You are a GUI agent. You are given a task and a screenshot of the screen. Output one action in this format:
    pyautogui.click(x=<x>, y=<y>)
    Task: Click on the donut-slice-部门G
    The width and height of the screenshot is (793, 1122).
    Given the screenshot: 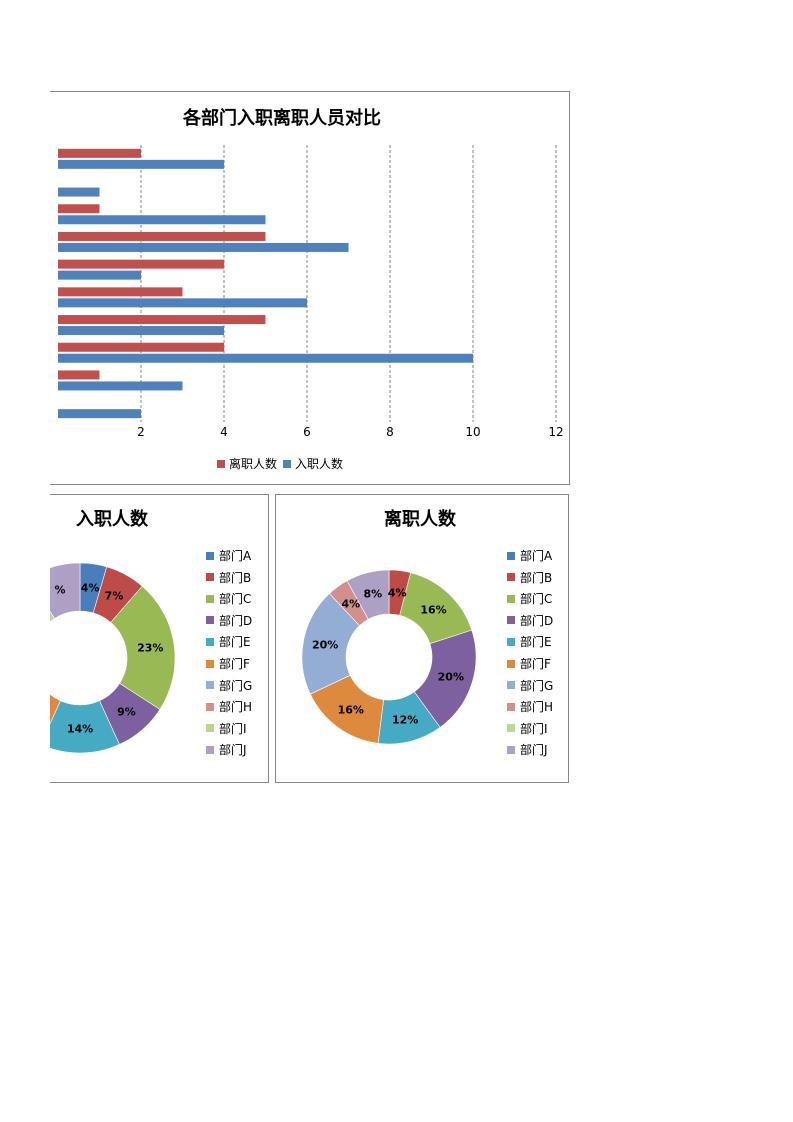 What is the action you would take?
    pyautogui.click(x=330, y=644)
    